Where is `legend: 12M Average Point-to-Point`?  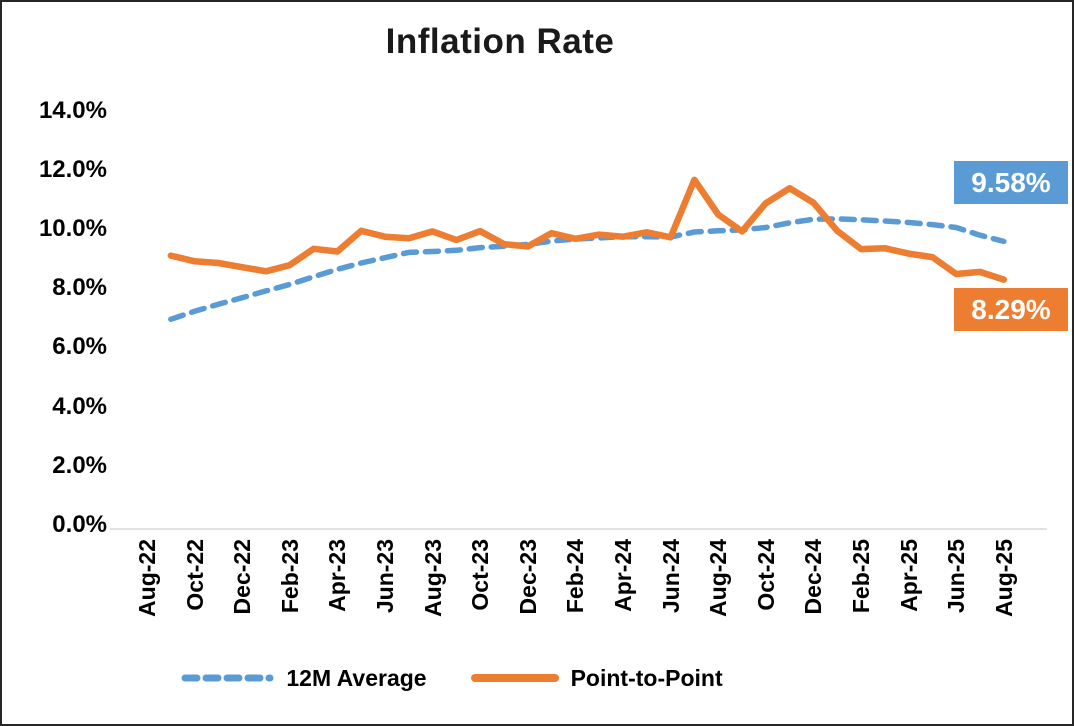
legend: 12M Average Point-to-Point is located at coordinates (452, 678).